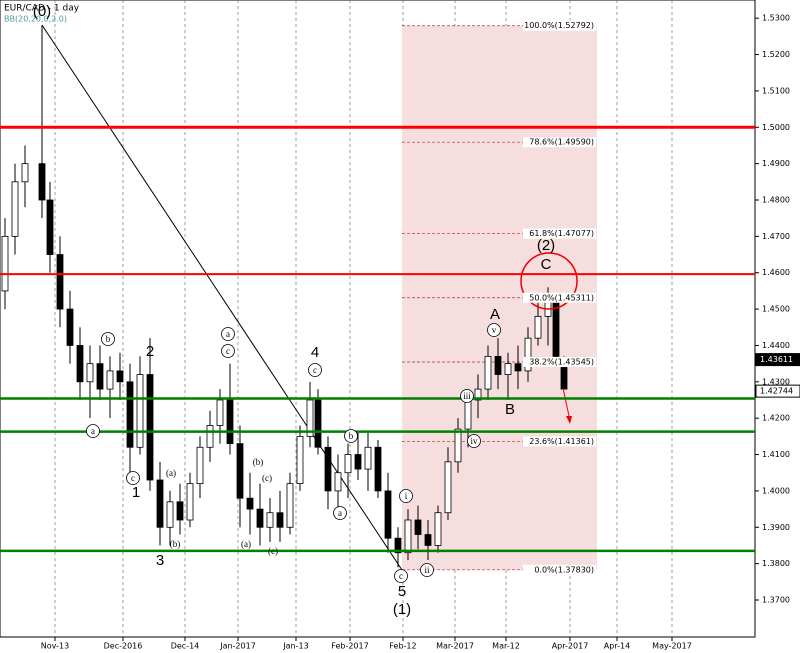 This screenshot has height=653, width=800. What do you see at coordinates (136, 492) in the screenshot?
I see `wave-label: 1` at bounding box center [136, 492].